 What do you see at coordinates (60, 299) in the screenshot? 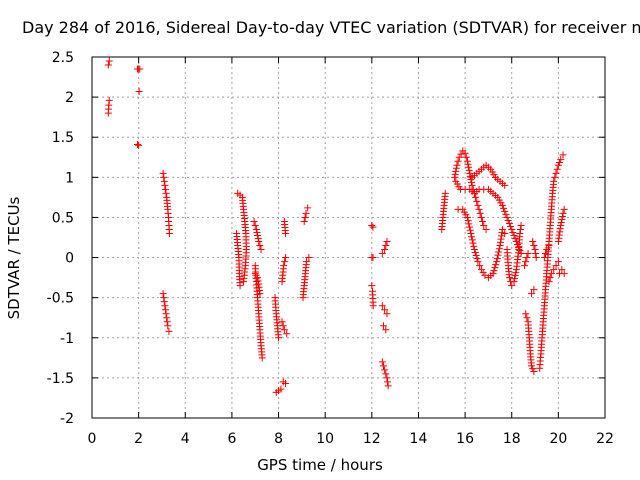
I see `y-tick-label: -0.5` at bounding box center [60, 299].